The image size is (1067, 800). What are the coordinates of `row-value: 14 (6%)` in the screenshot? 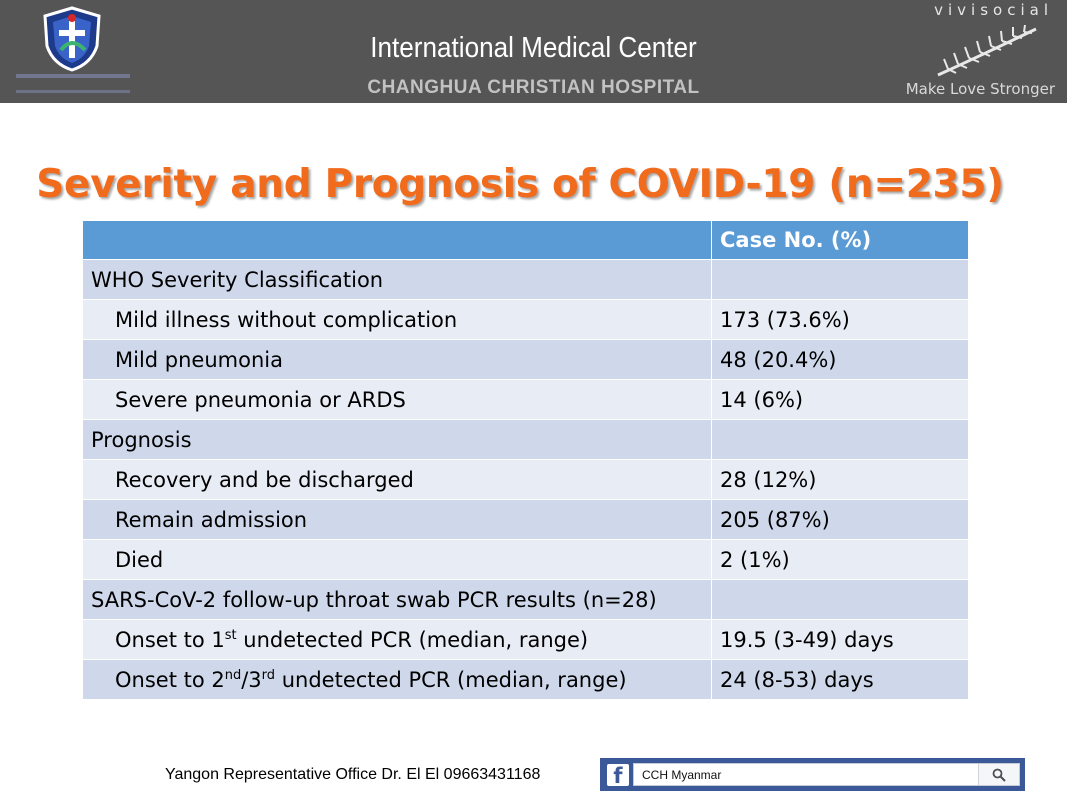 It's located at (840, 399).